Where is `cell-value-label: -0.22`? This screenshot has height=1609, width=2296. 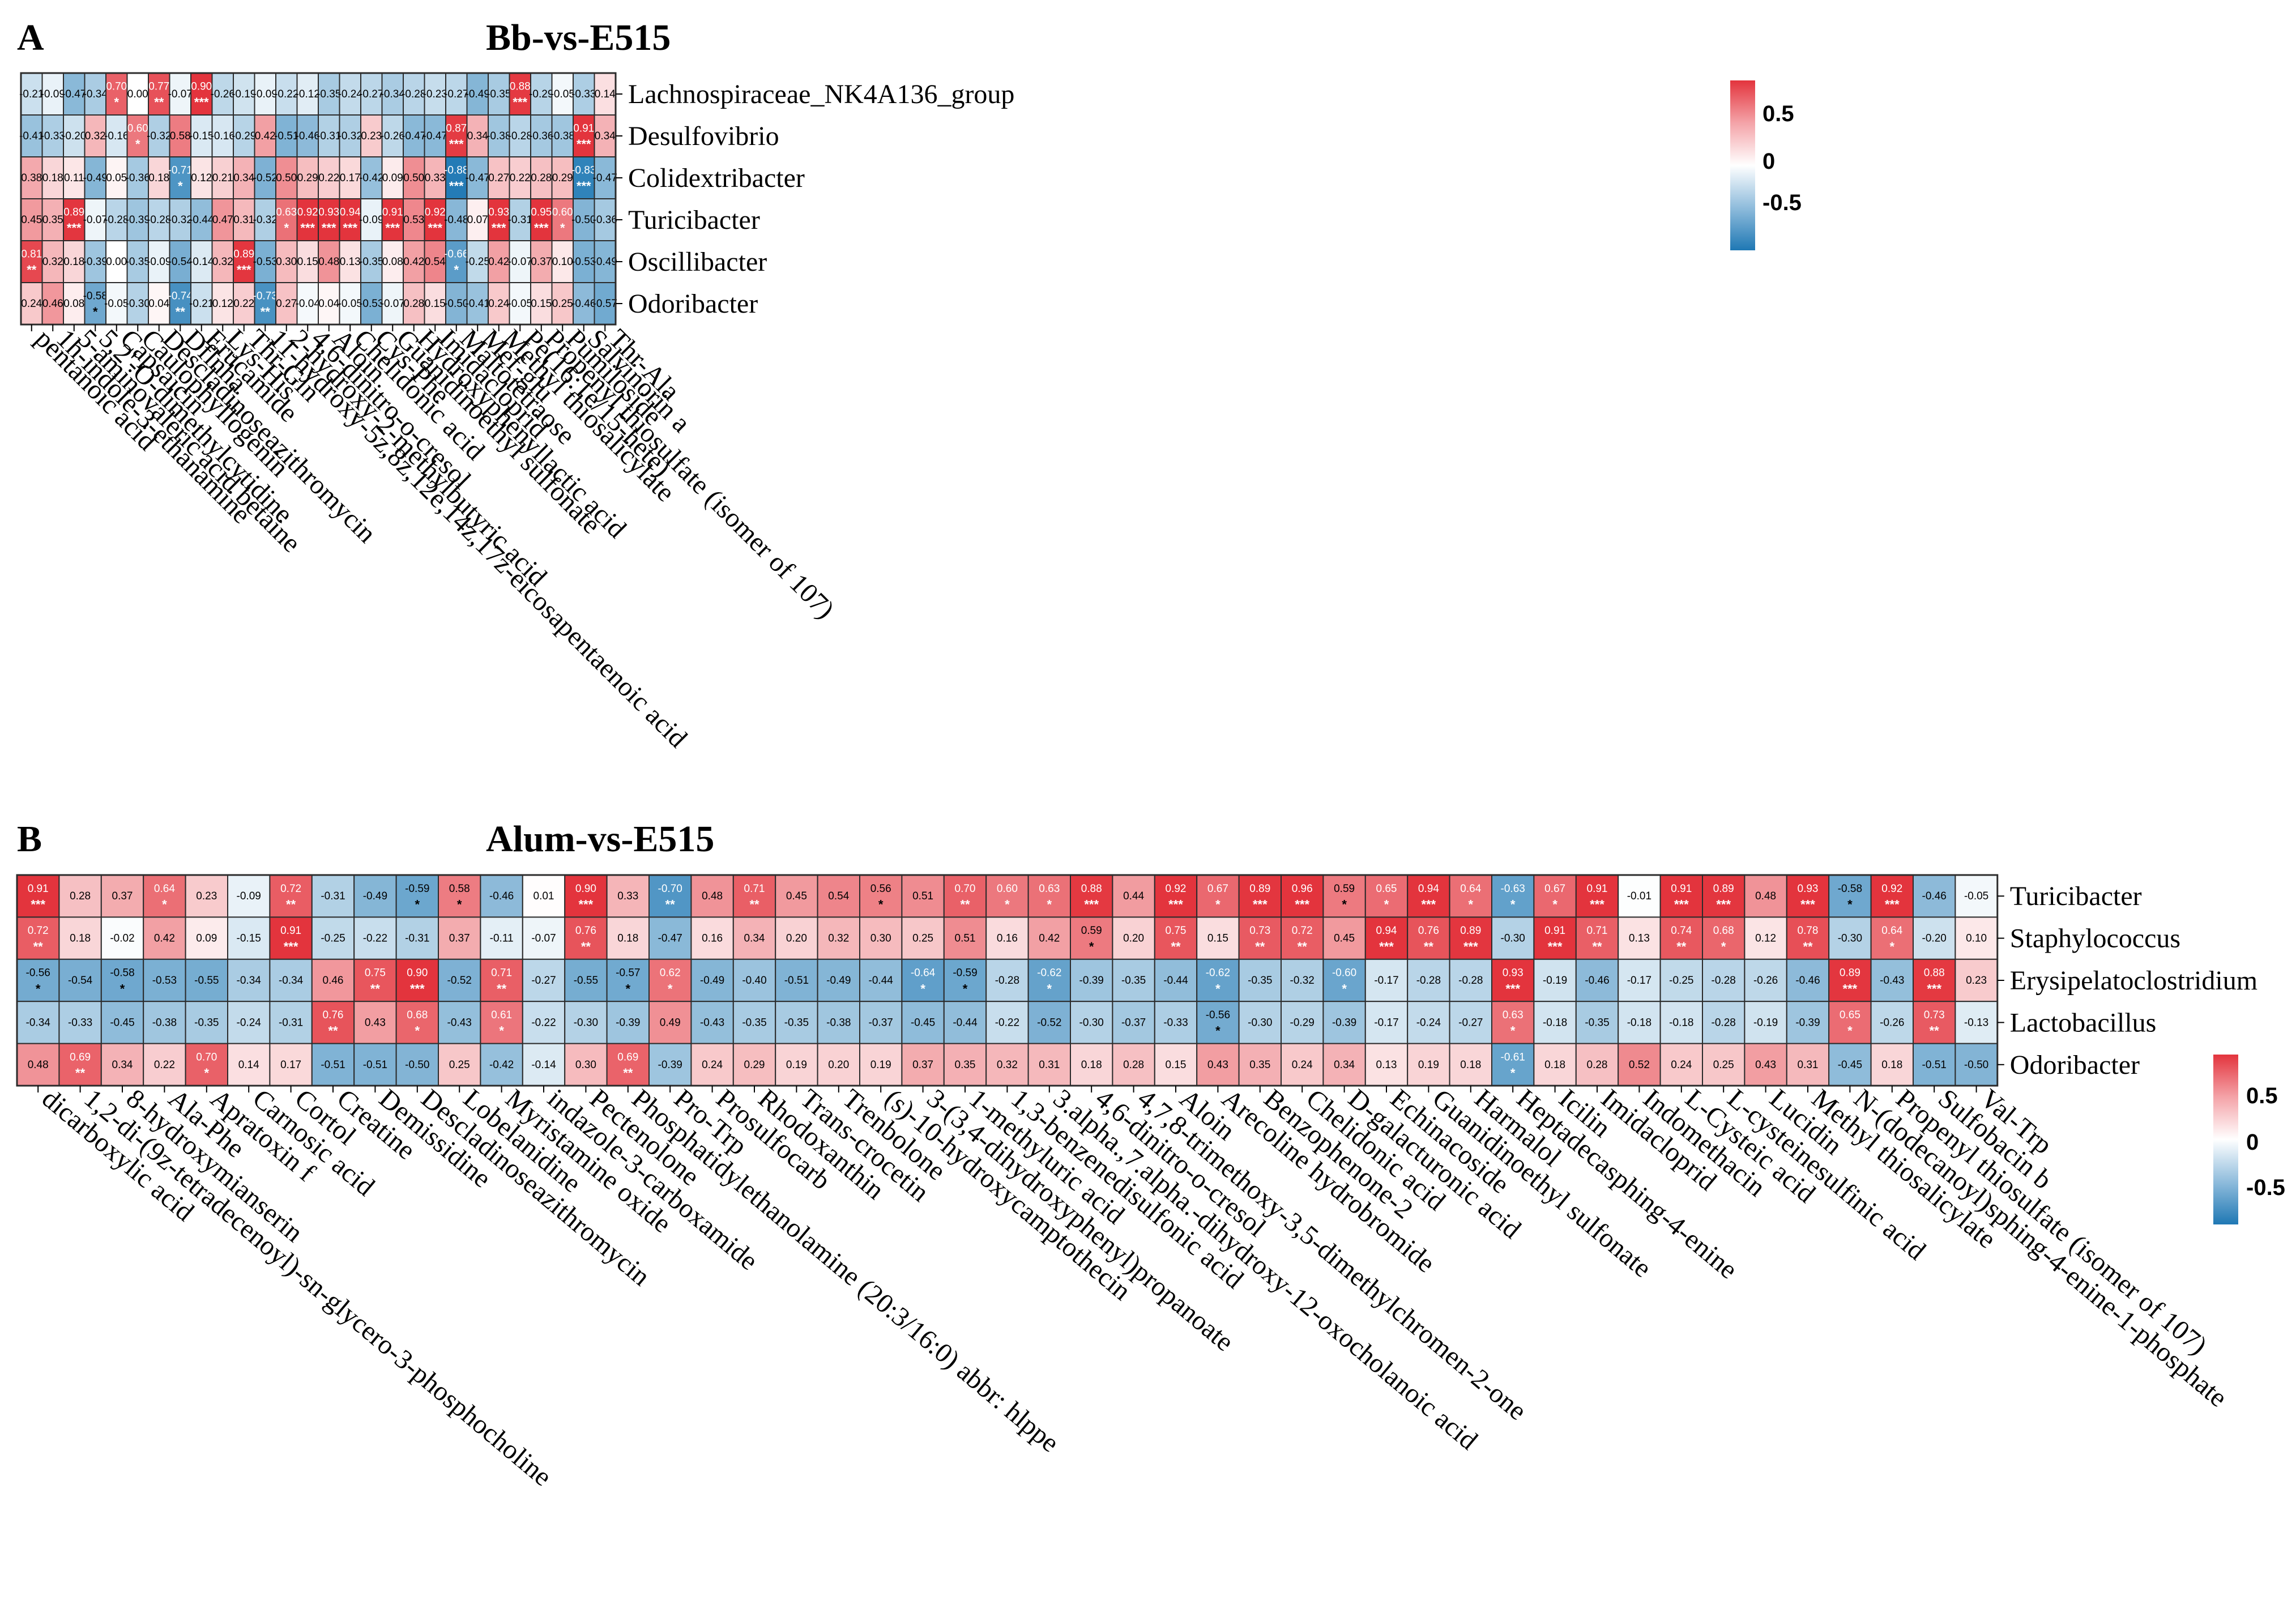
cell-value-label: -0.22 is located at coordinates (543, 1022).